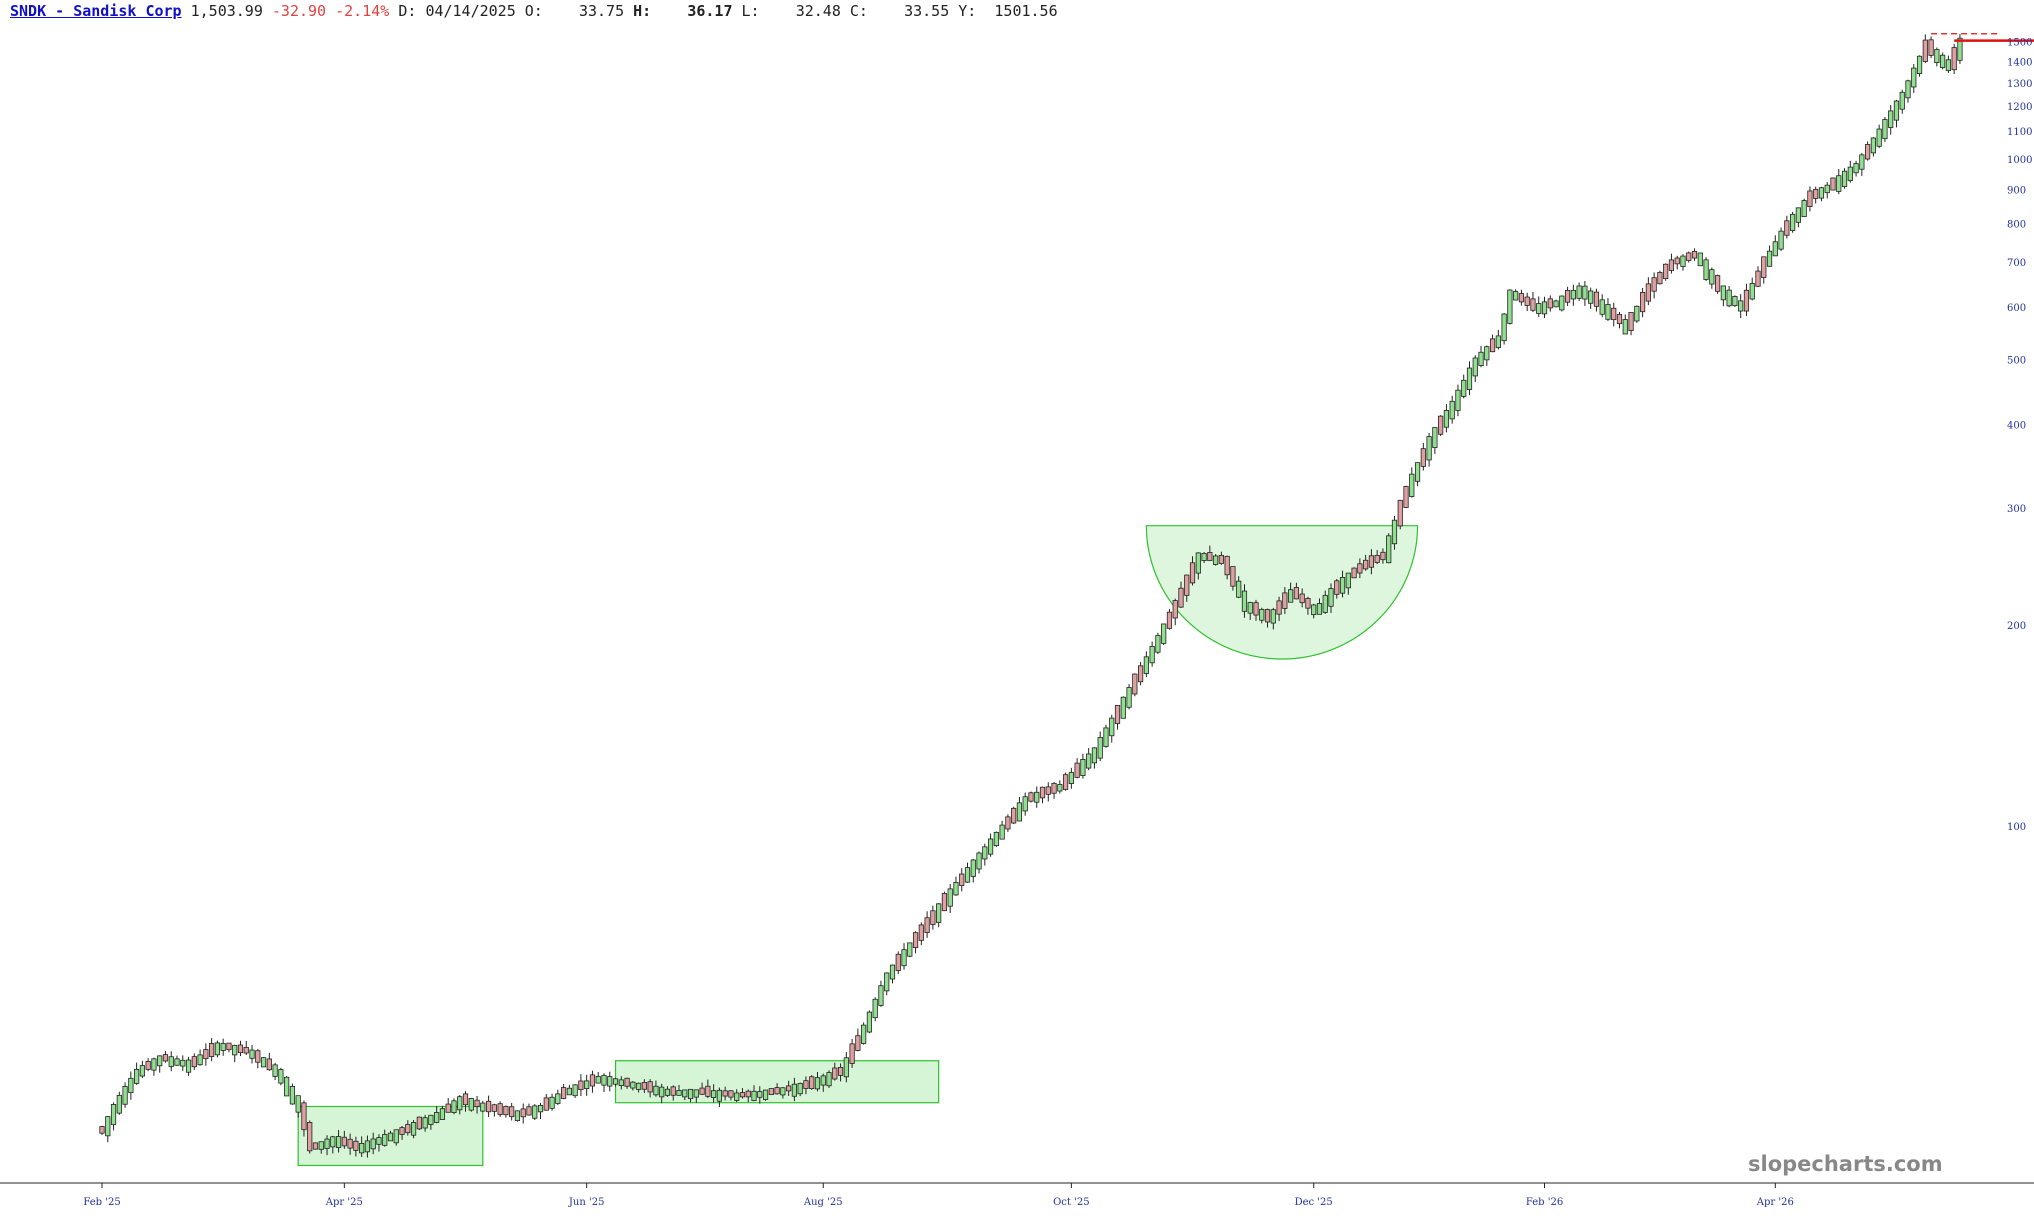 The height and width of the screenshot is (1223, 2034). I want to click on y-tick-label: 100, so click(2016, 827).